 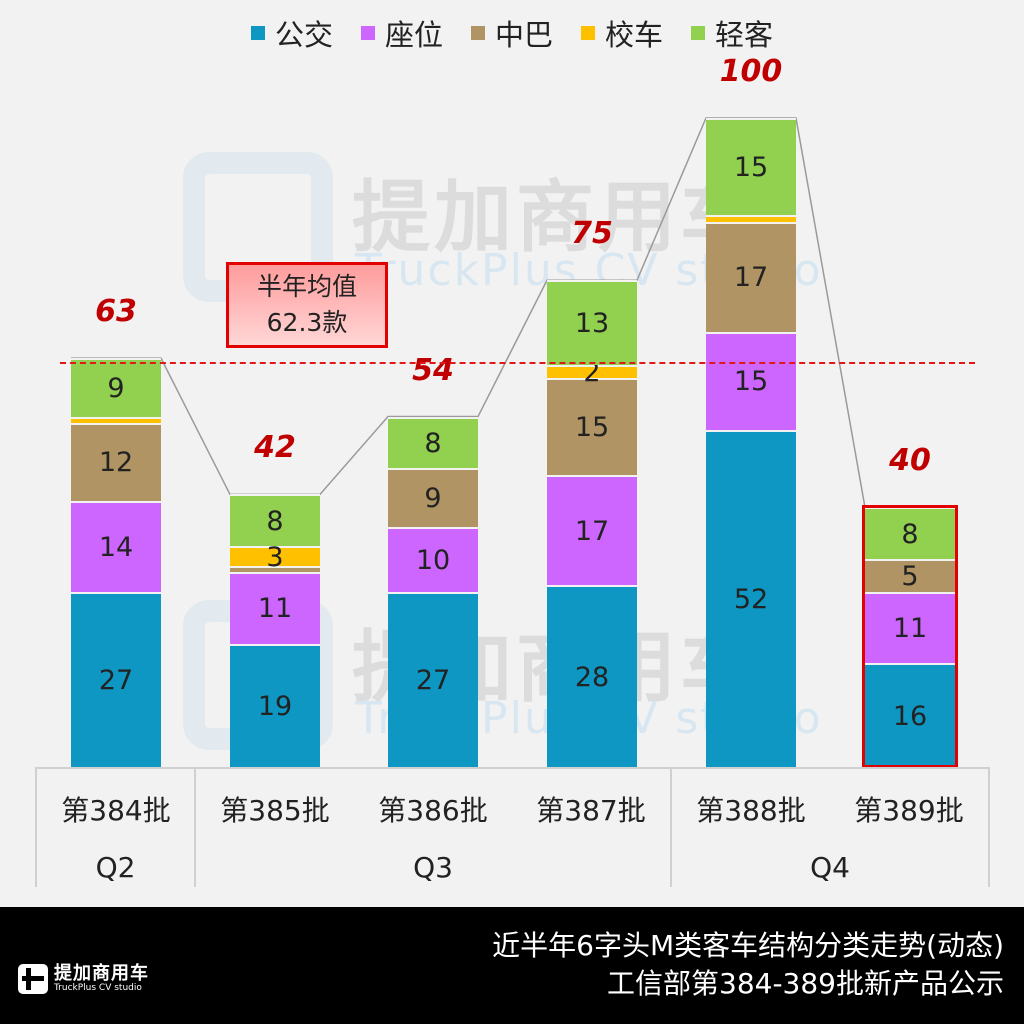 I want to click on category-label-388: 第388批, so click(x=751, y=810).